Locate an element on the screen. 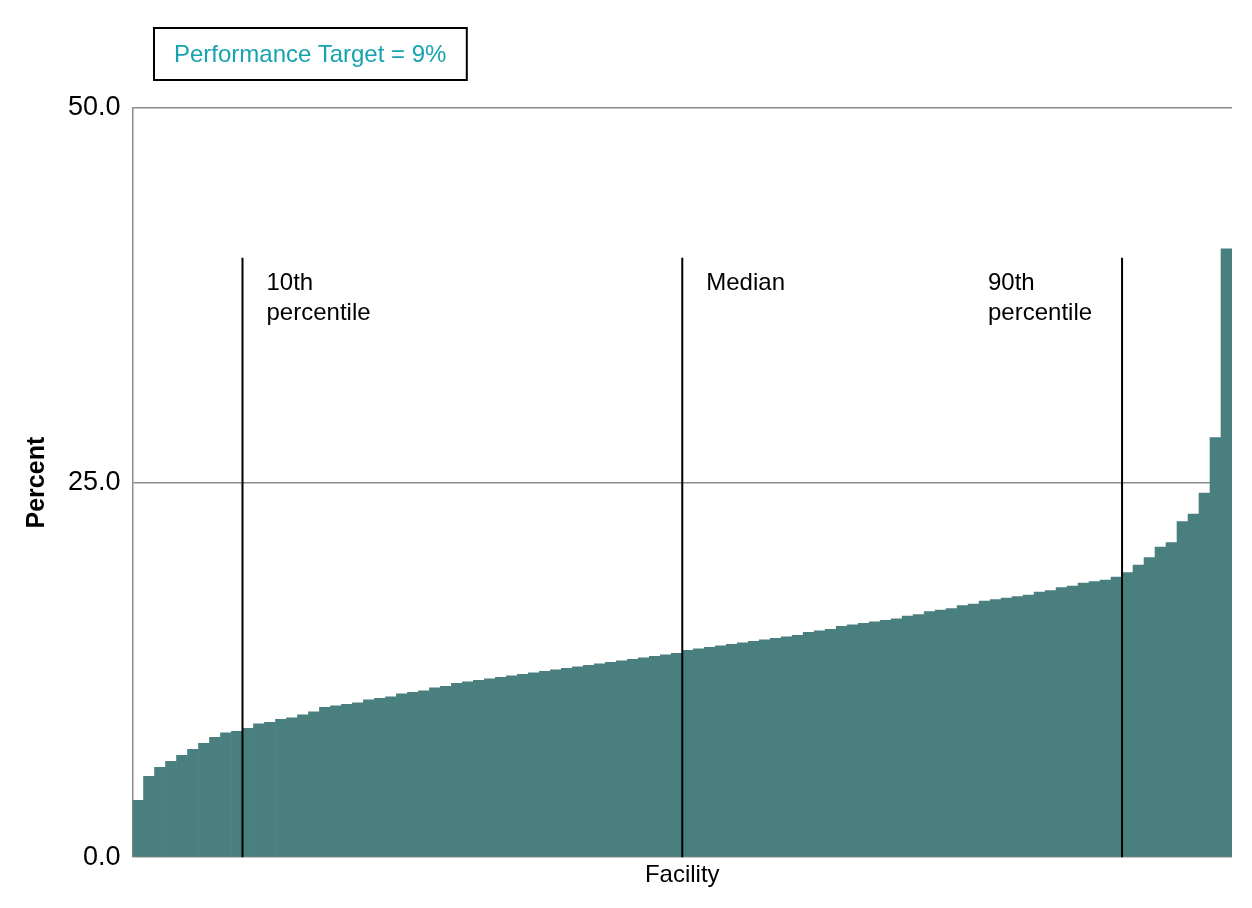  y-tick-label: 0.0 is located at coordinates (102, 855).